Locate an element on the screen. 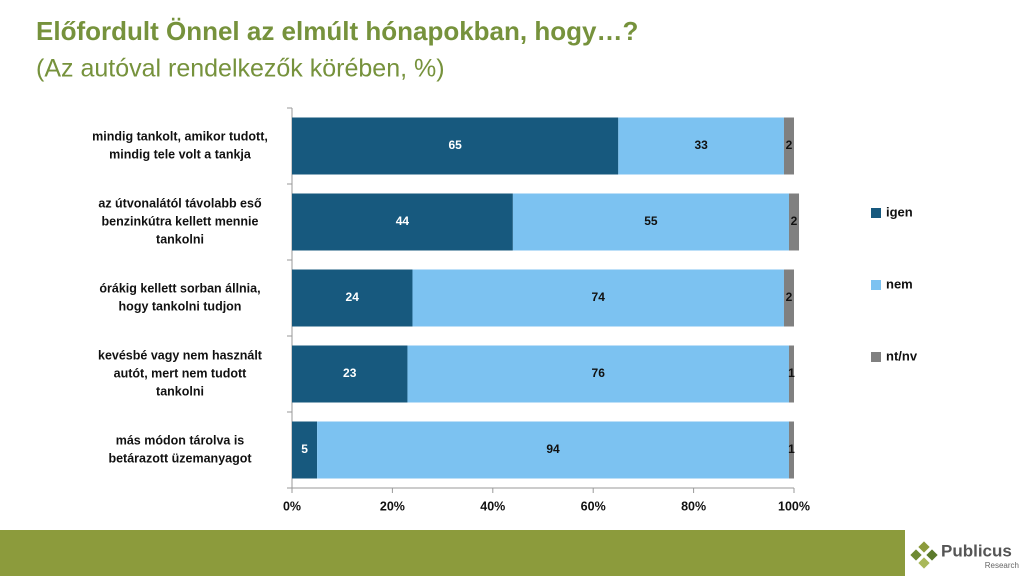 Image resolution: width=1024 pixels, height=576 pixels. category-label: autót, mert nem tudott is located at coordinates (180, 373).